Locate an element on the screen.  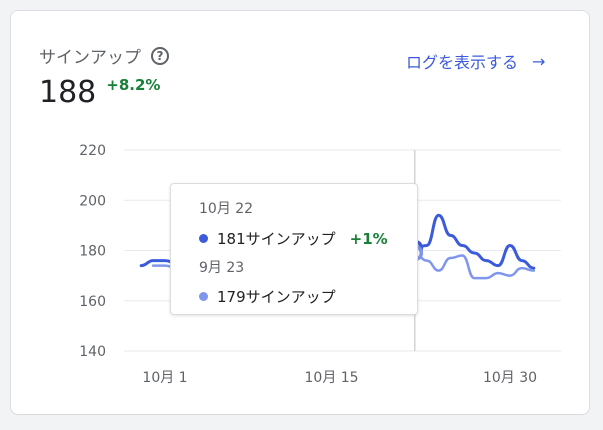
metric-row: 188 +8.2% is located at coordinates (99, 92).